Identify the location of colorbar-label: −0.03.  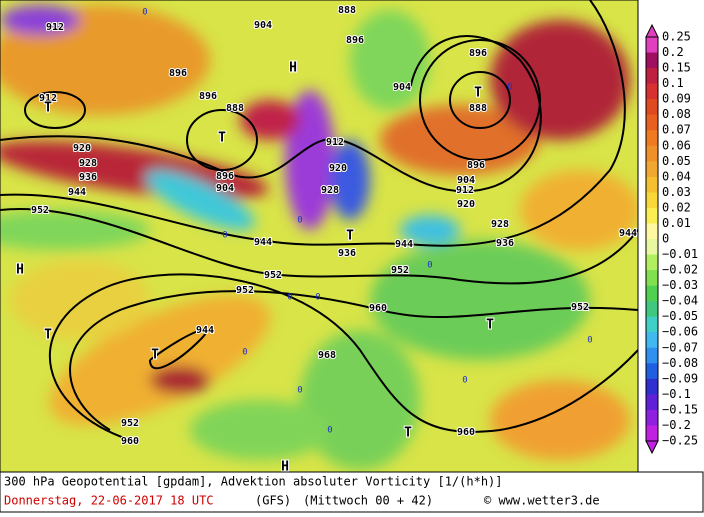
(680, 285).